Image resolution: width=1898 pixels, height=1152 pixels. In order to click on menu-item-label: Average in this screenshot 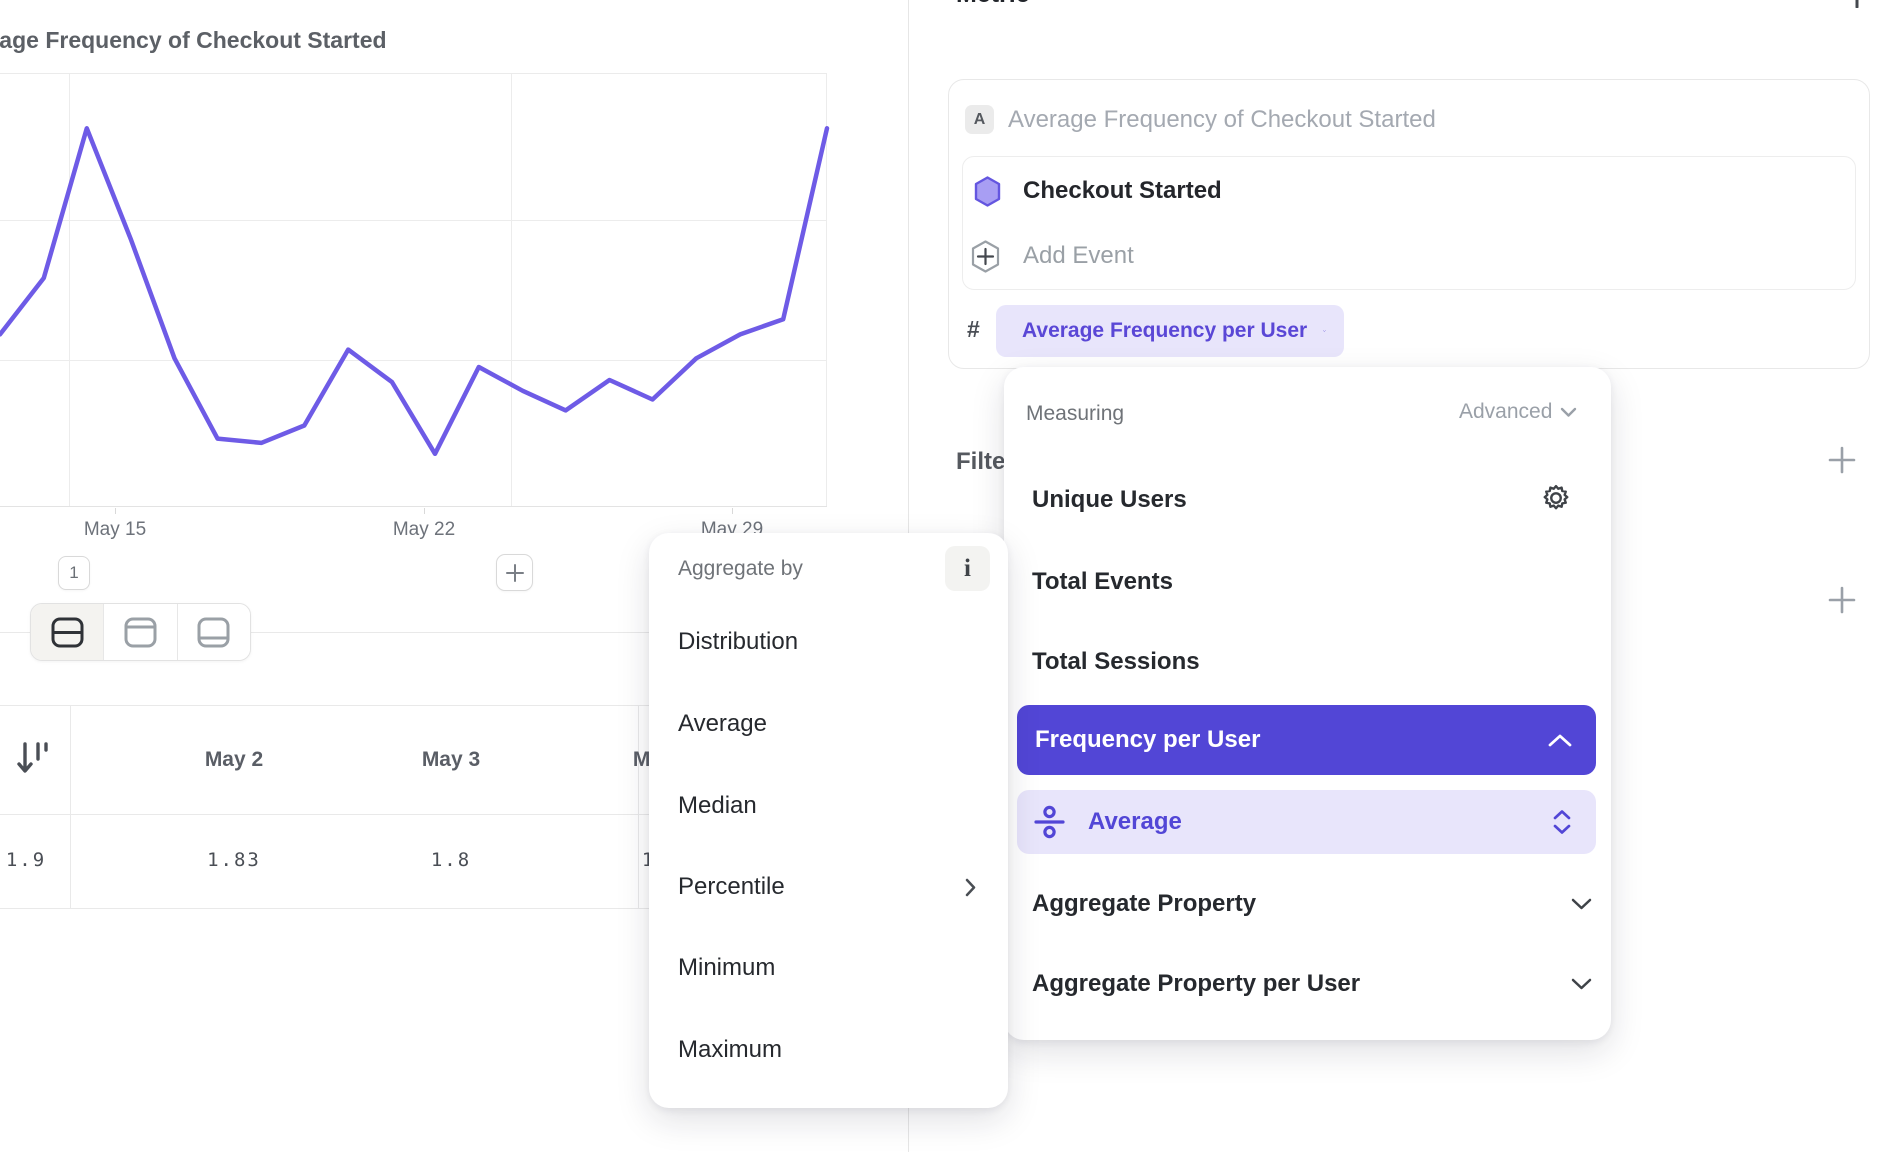, I will do `click(722, 723)`.